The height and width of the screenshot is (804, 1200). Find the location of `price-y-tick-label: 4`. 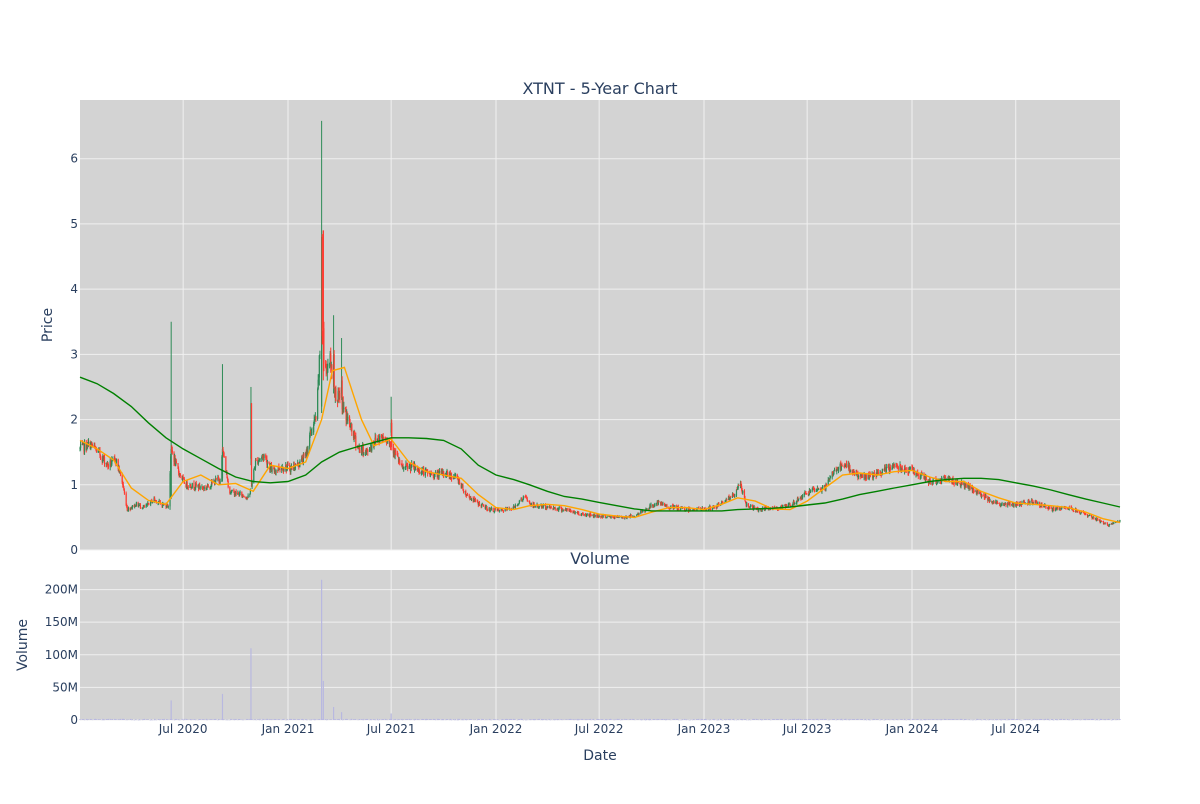

price-y-tick-label: 4 is located at coordinates (74, 289).